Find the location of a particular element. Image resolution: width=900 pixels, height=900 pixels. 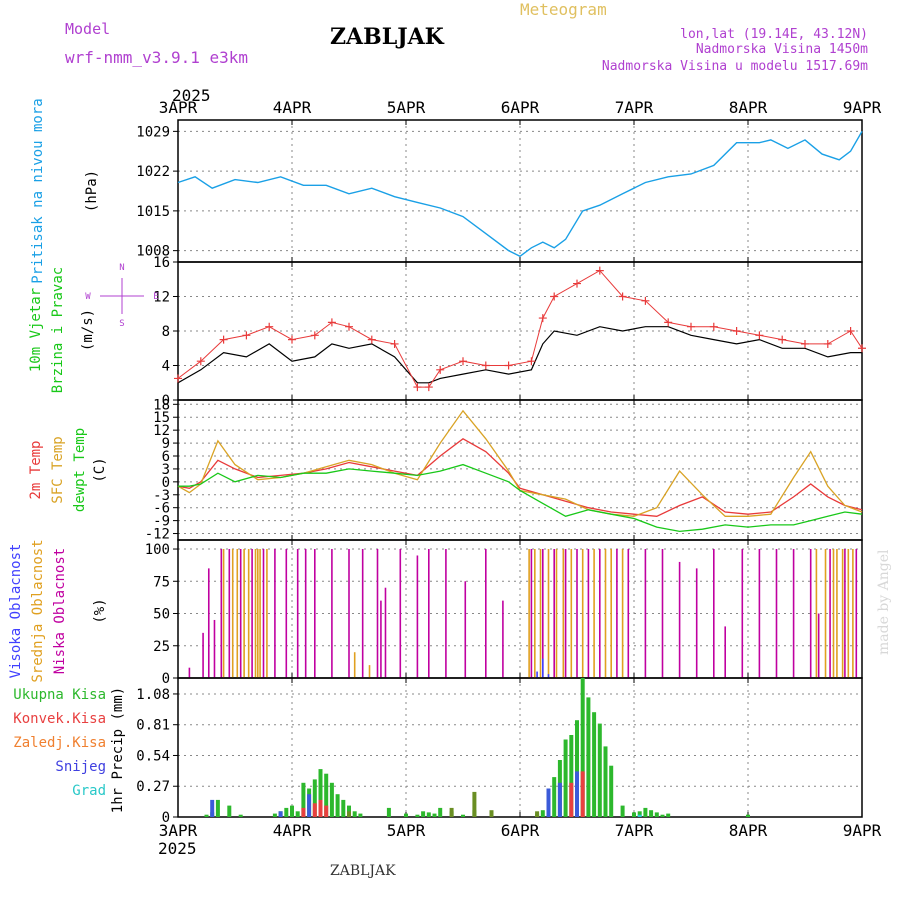

date-label-bottom: 6APR is located at coordinates (520, 830).